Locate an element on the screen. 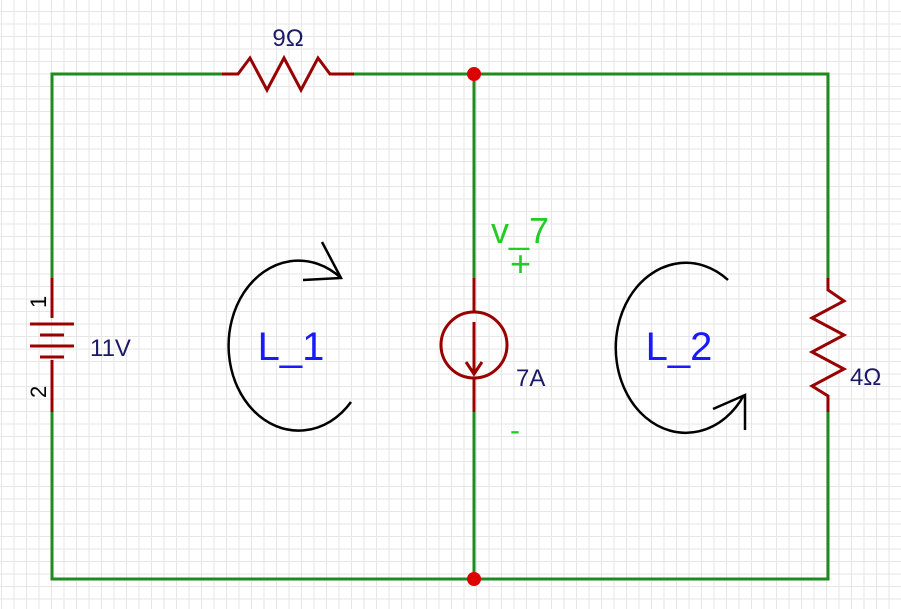  resistor-right: 4Ω is located at coordinates (844, 345).